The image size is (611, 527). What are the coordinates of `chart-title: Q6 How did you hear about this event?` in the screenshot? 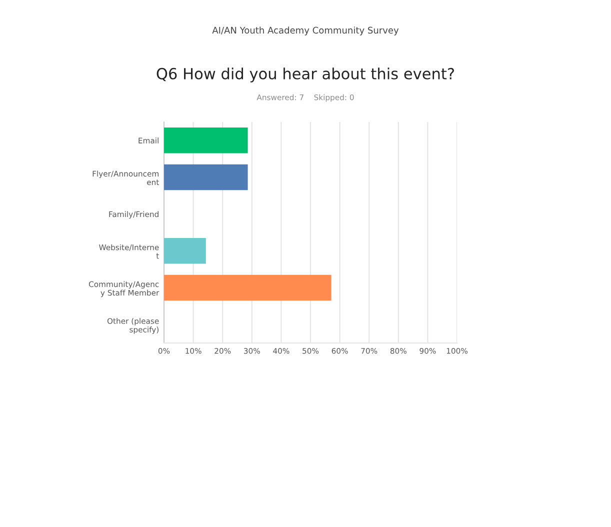 It's located at (305, 75).